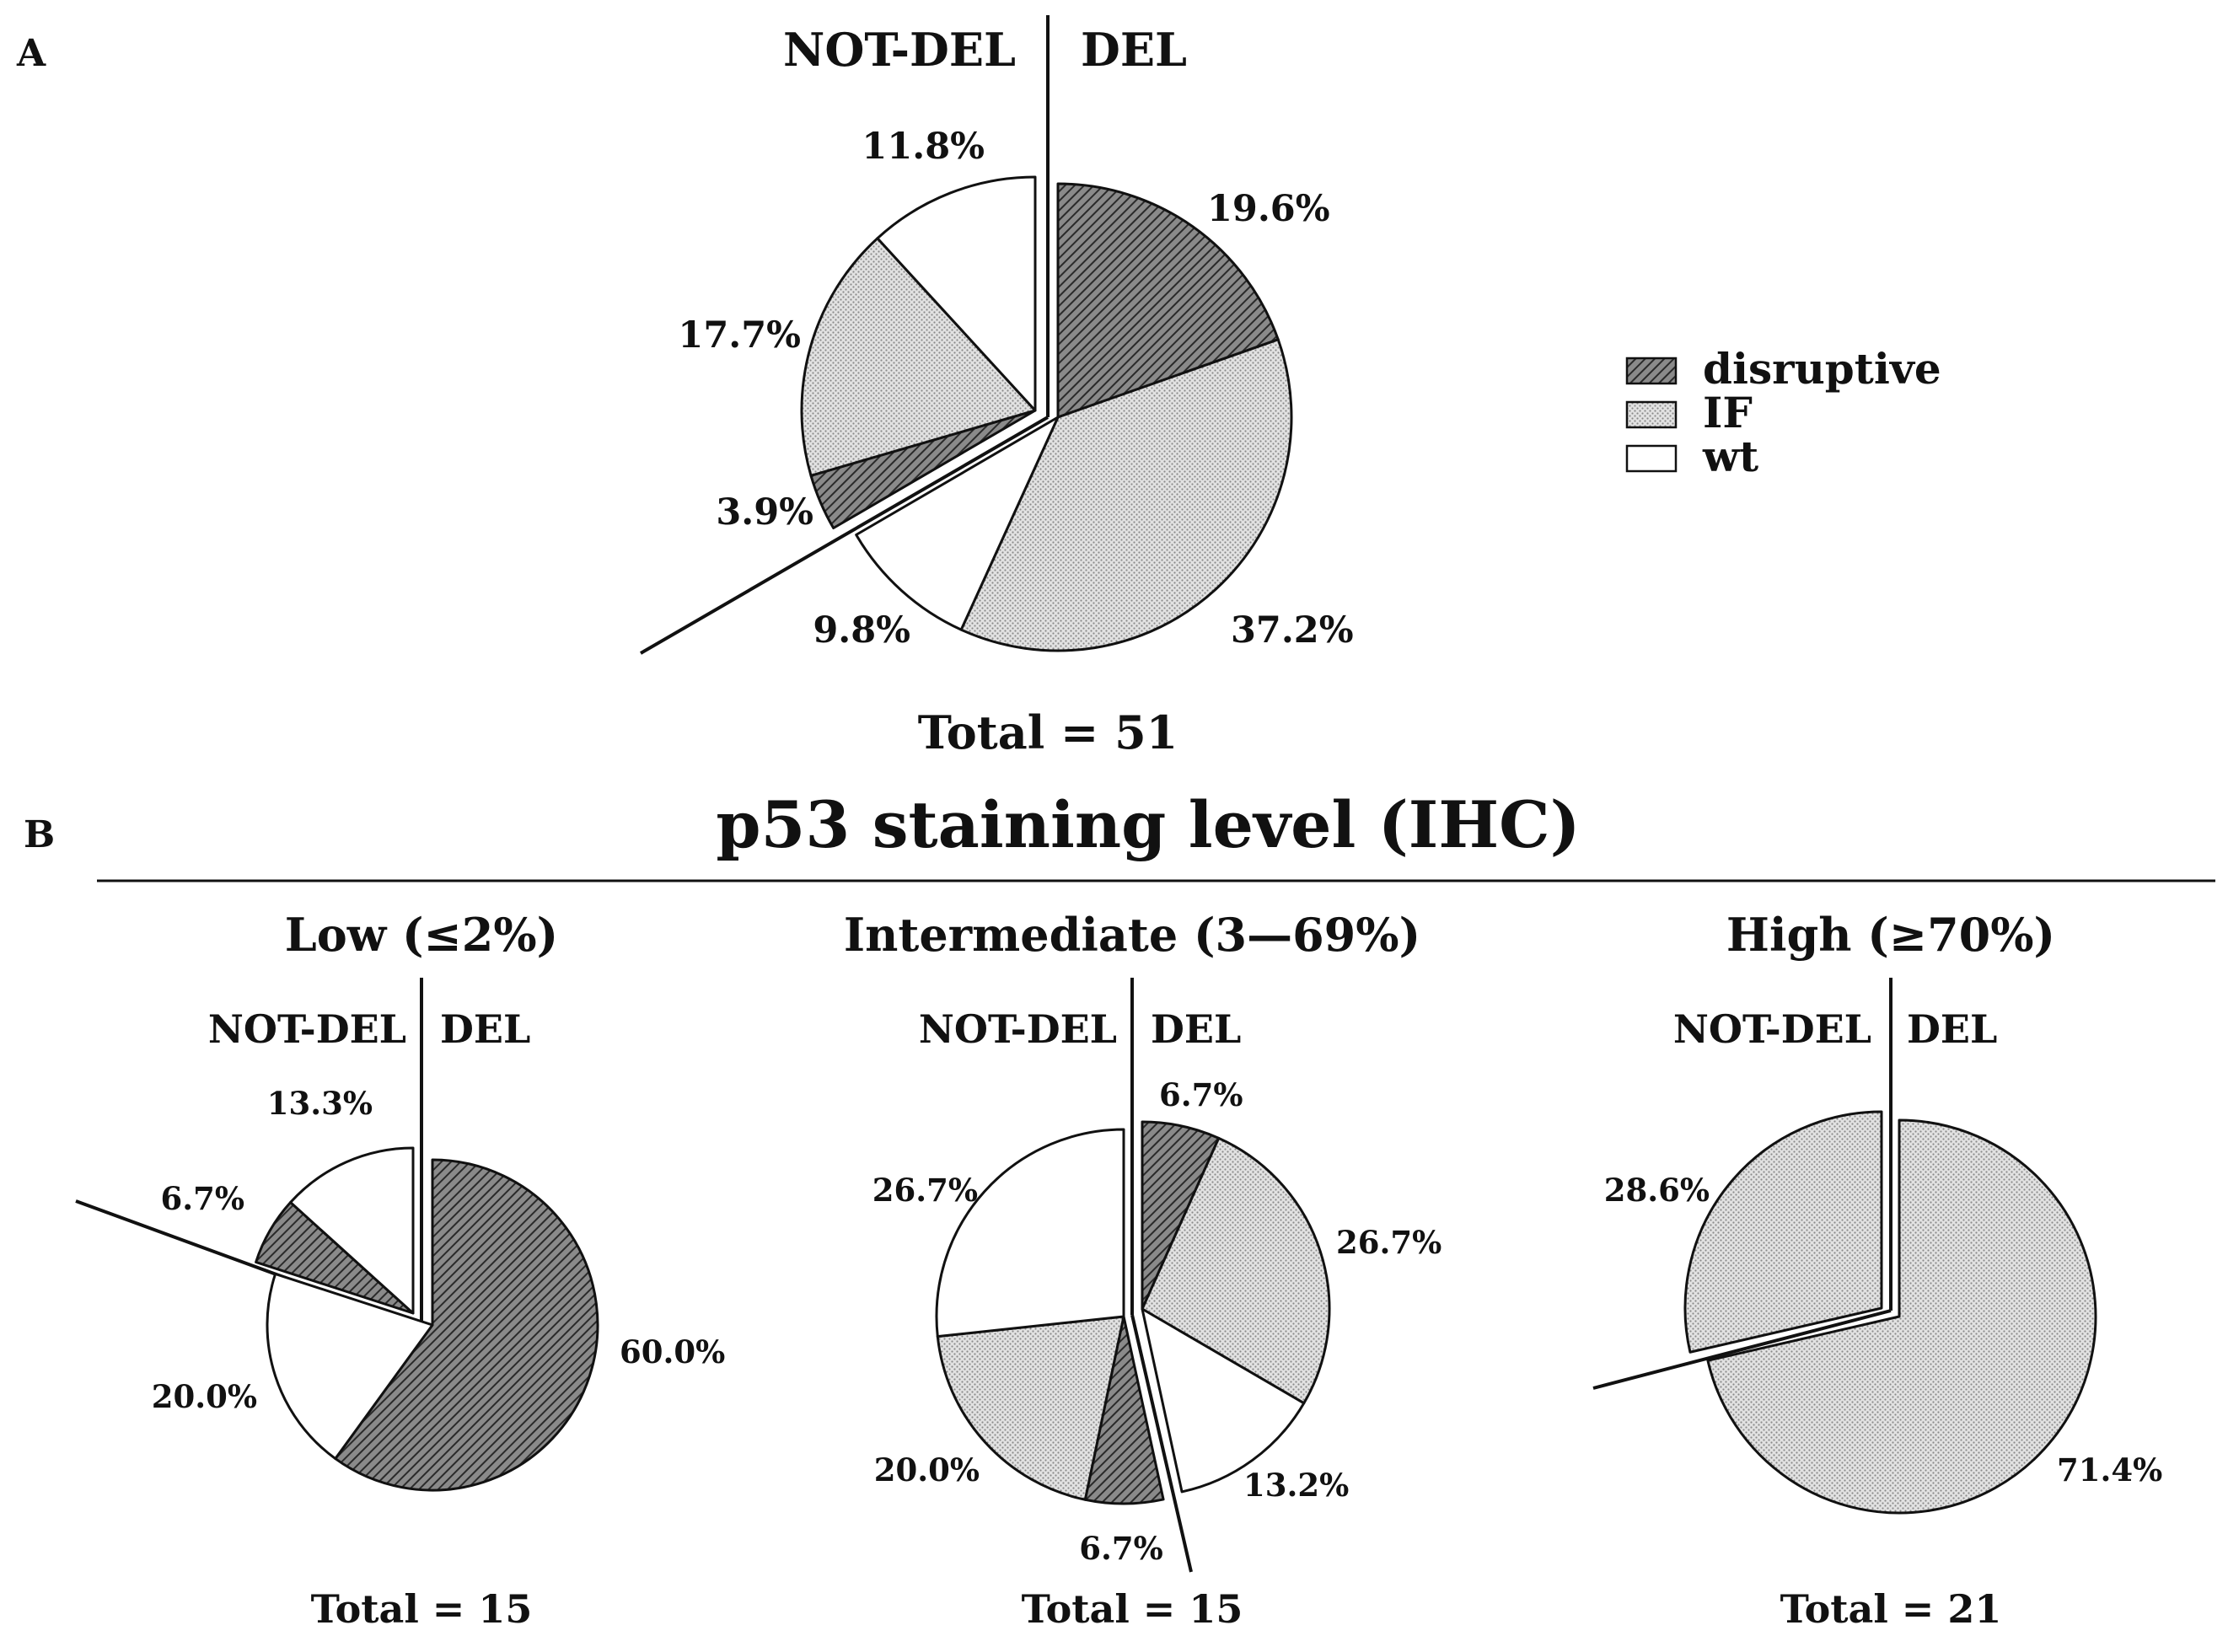  Describe the element at coordinates (466, 1325) in the screenshot. I see `pie-low-slice-del-disruptive` at that location.